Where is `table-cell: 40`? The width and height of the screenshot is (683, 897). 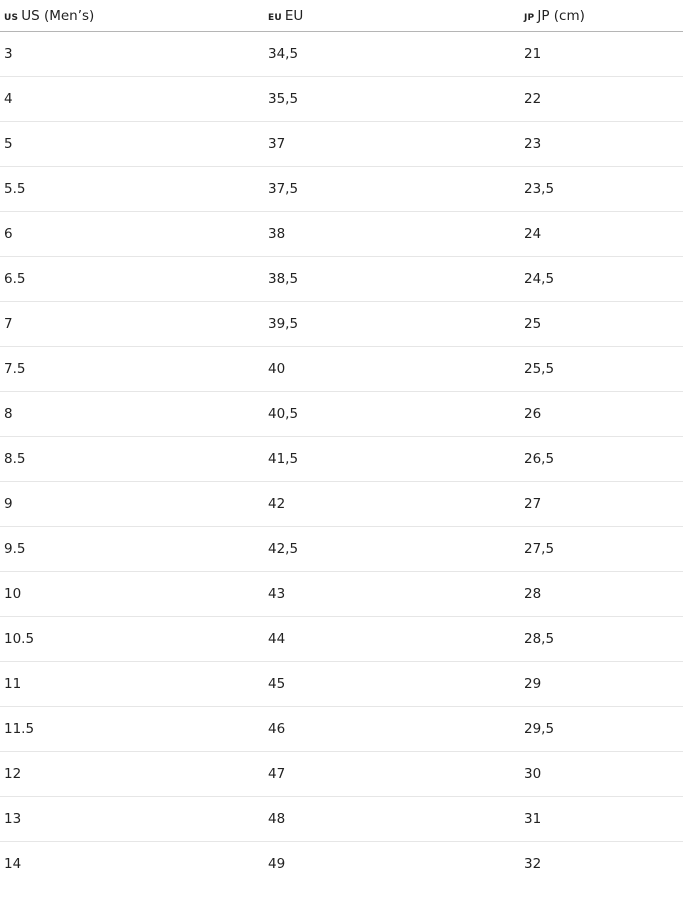
table-cell: 40 is located at coordinates (277, 369).